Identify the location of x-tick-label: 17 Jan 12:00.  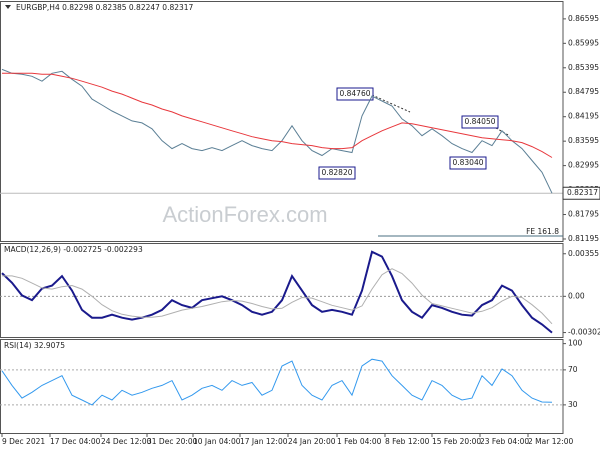
(264, 441).